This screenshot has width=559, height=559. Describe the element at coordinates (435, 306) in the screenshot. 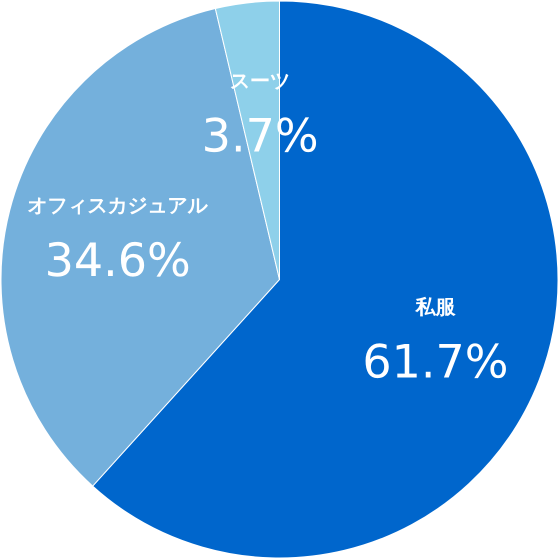

I see `slice-label: 私服` at that location.